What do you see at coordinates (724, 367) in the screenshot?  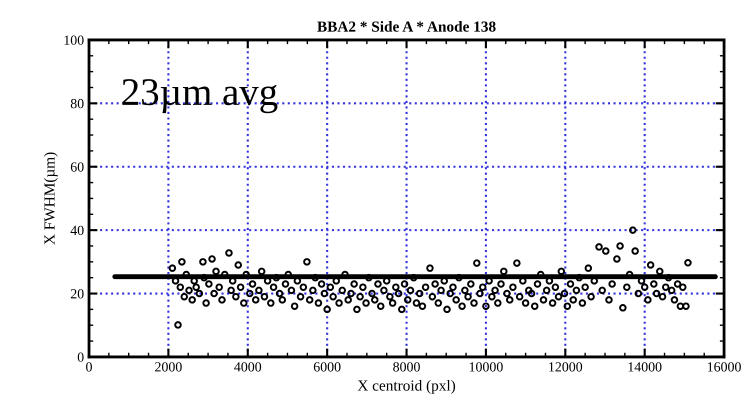 I see `x-tick-label: 16000` at bounding box center [724, 367].